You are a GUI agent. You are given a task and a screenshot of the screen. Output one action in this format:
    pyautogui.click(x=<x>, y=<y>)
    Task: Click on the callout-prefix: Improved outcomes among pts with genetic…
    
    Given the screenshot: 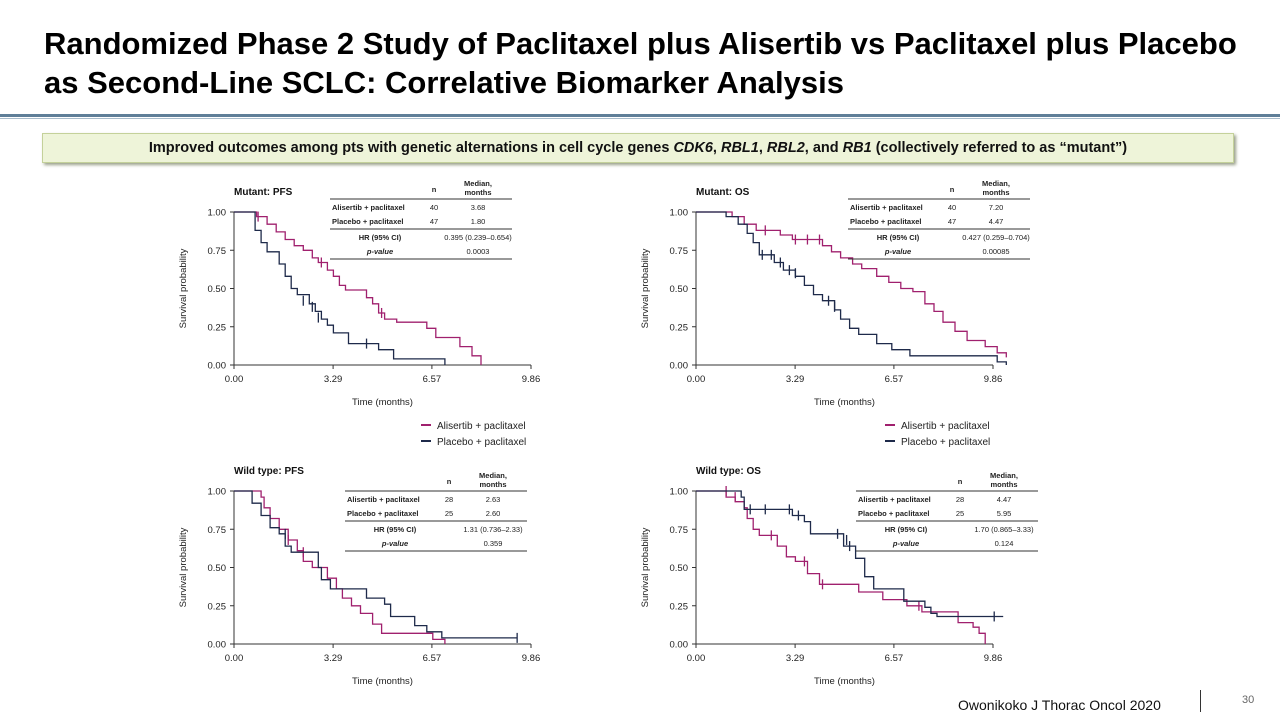 What is the action you would take?
    pyautogui.click(x=411, y=148)
    